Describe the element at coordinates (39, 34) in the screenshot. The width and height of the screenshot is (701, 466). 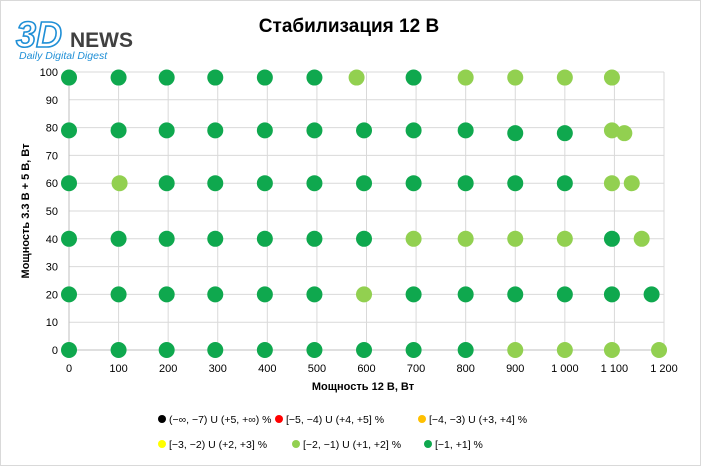
I see `logo-3d: 3D` at that location.